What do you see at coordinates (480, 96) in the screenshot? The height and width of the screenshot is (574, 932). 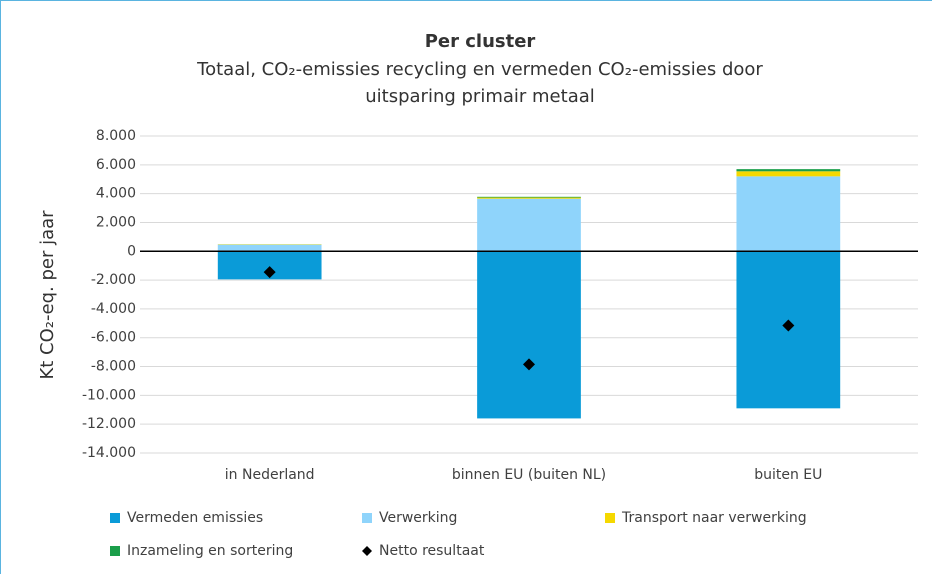 I see `chart-subtitle: uitsparing primair metaal` at bounding box center [480, 96].